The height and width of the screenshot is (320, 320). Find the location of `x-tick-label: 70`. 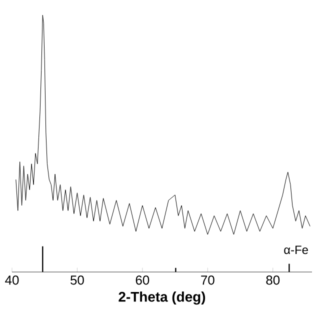

x-tick-label: 70 is located at coordinates (207, 280).